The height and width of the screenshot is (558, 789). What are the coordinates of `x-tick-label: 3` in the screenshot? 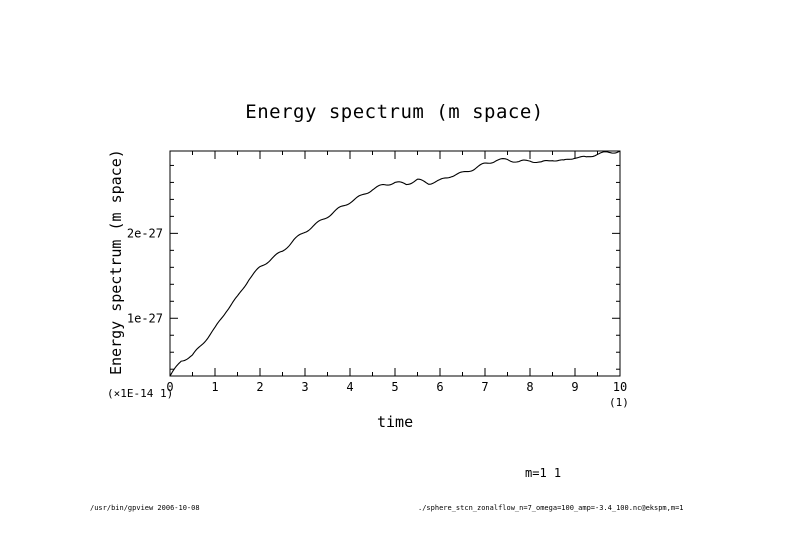 It's located at (304, 387).